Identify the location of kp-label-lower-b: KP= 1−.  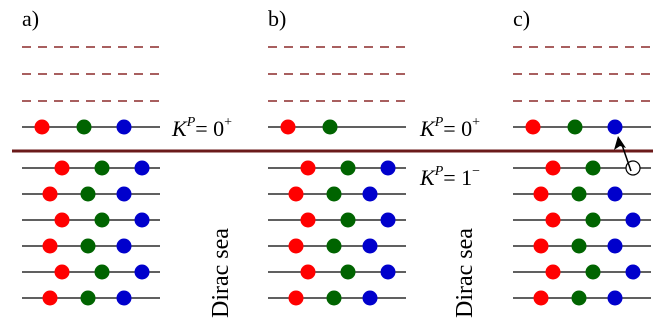
(449, 177).